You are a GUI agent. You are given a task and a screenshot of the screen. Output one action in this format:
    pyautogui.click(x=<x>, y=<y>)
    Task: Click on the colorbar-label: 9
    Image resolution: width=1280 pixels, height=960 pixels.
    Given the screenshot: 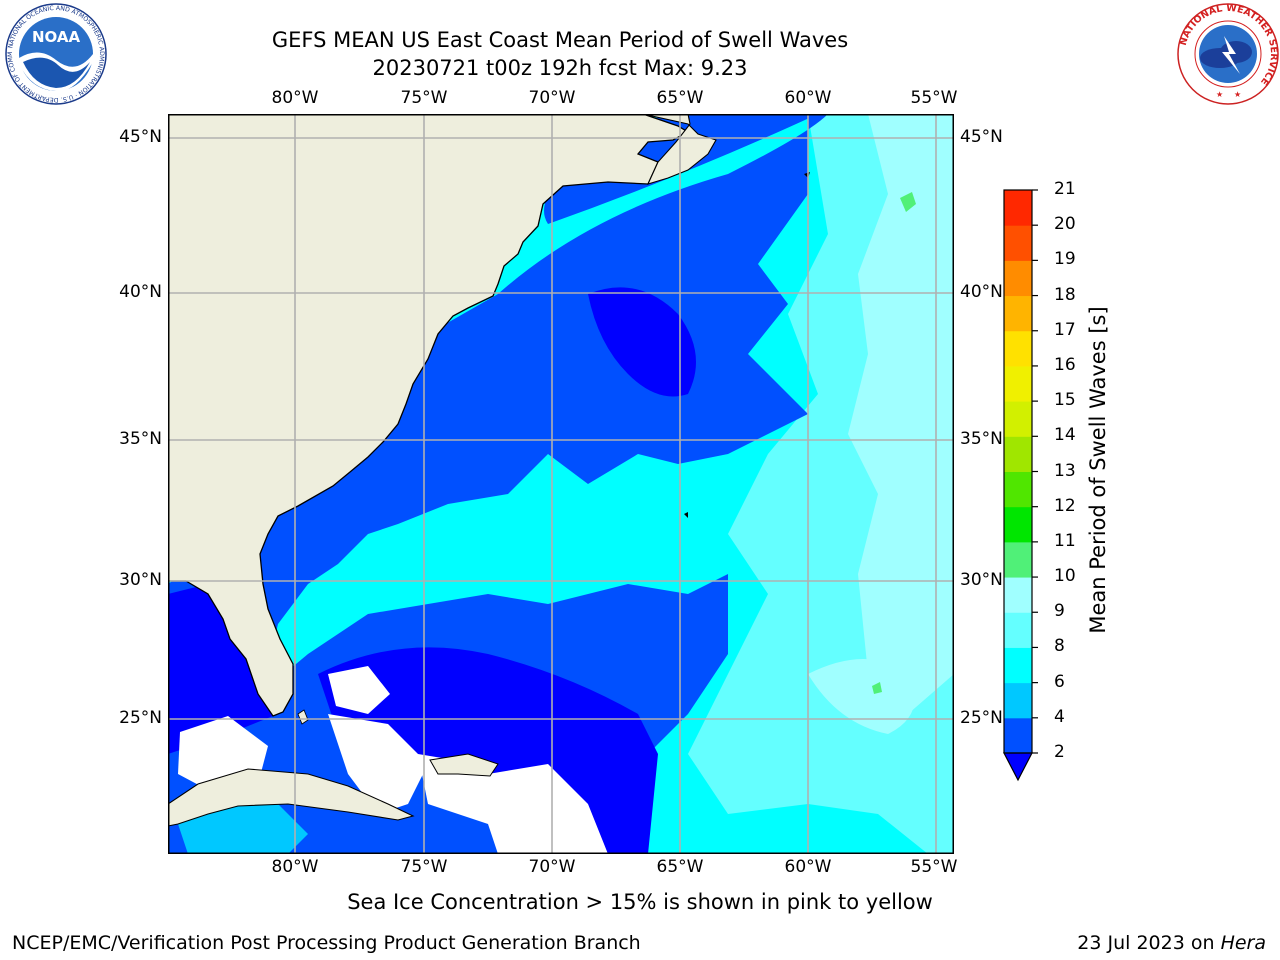 What is the action you would take?
    pyautogui.click(x=1059, y=611)
    